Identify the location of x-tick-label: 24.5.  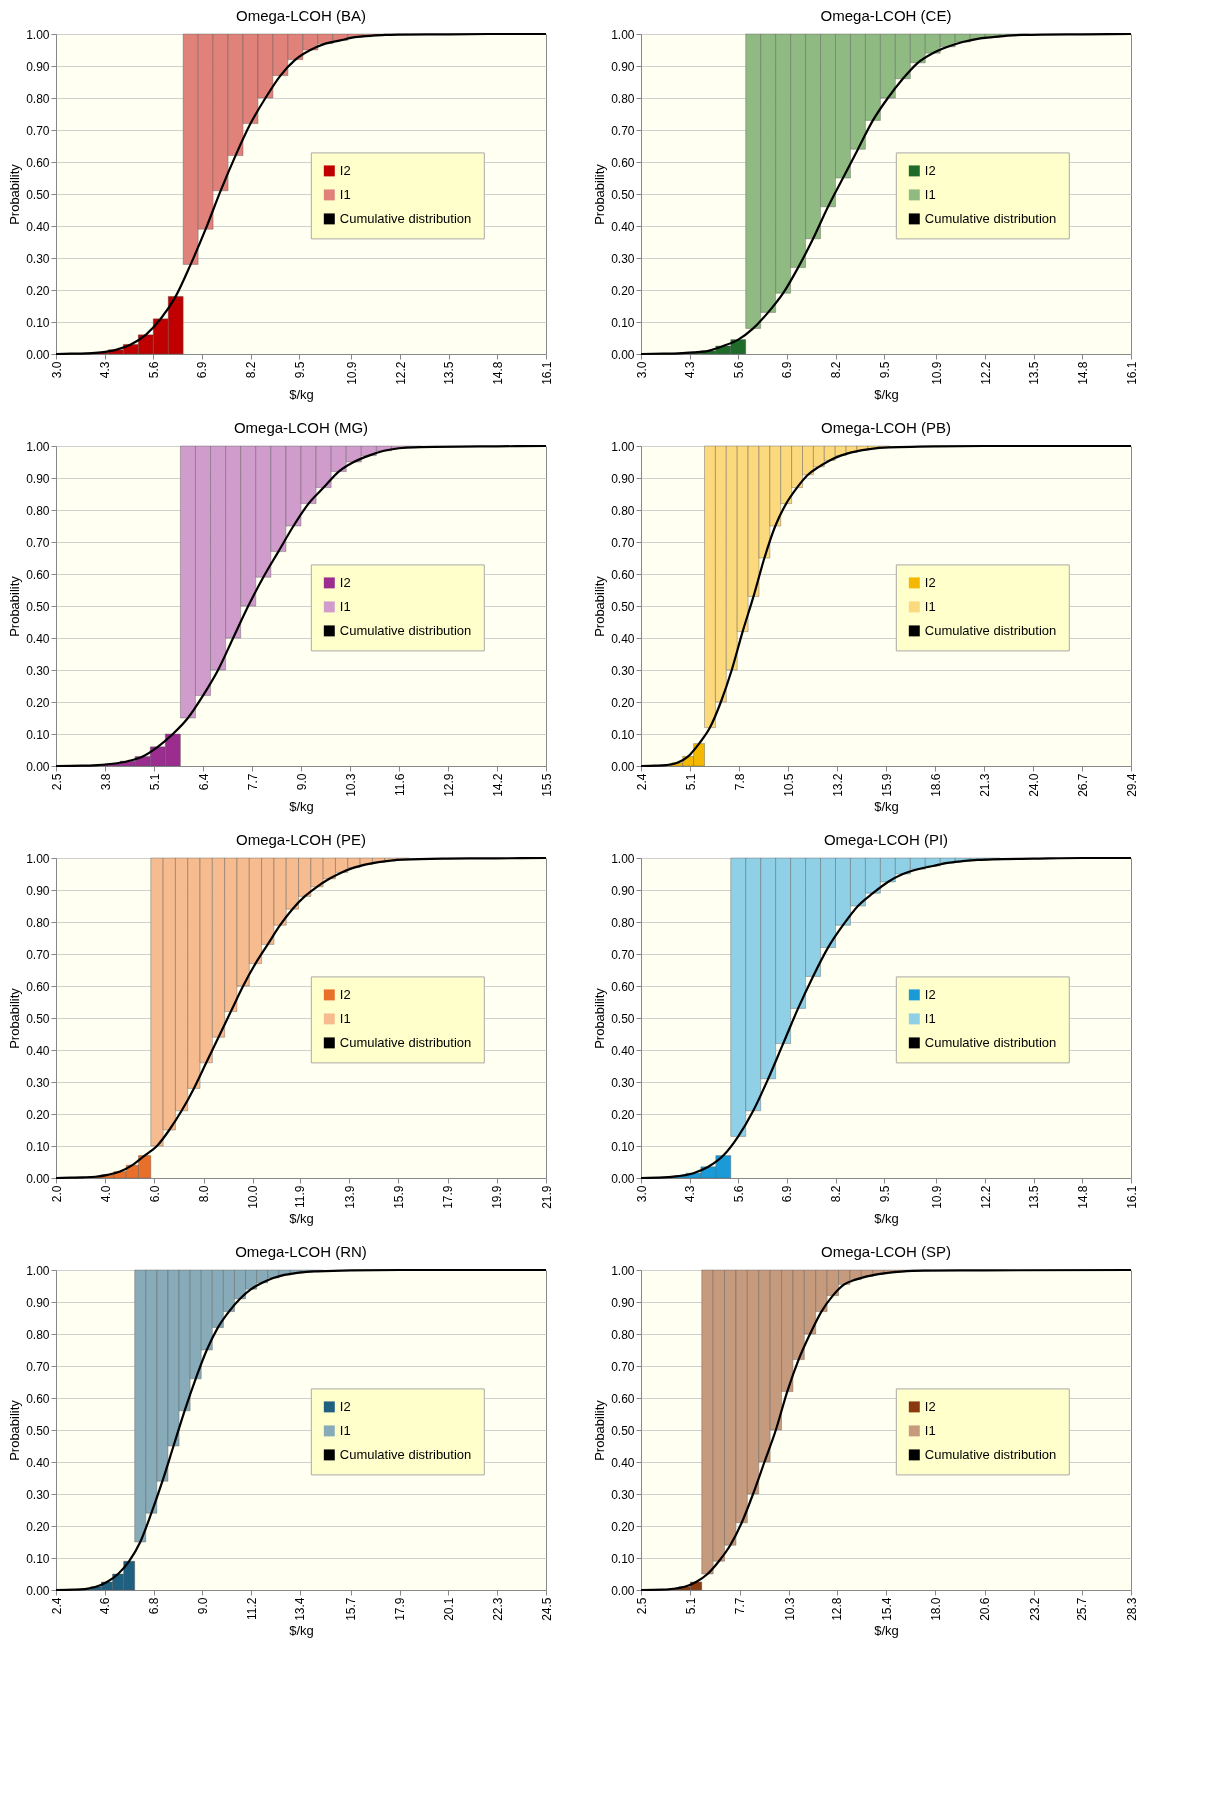
(546, 1609).